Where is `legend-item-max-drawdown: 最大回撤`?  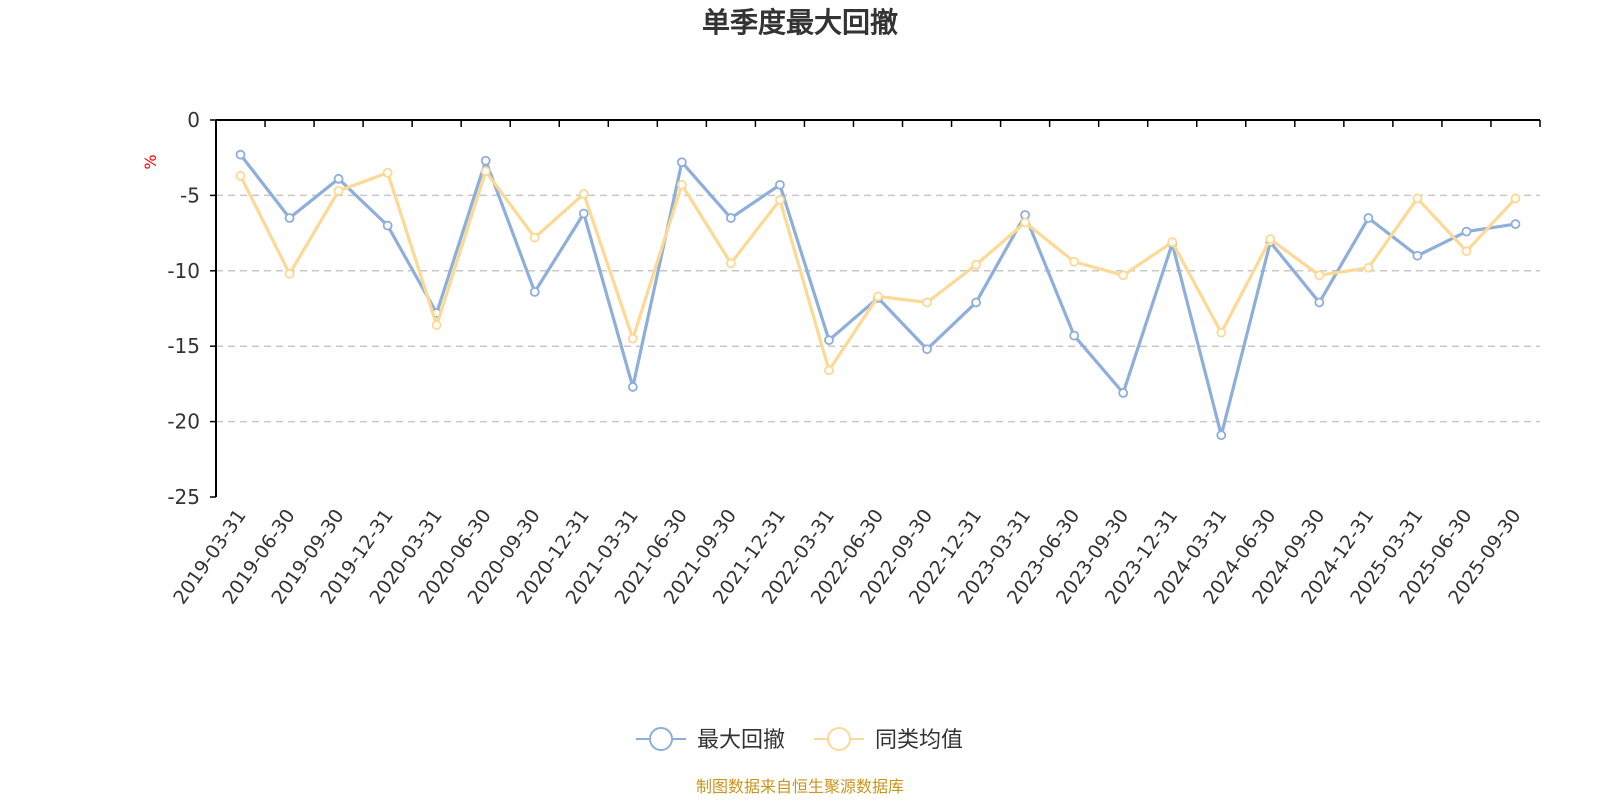 legend-item-max-drawdown: 最大回撤 is located at coordinates (710, 740).